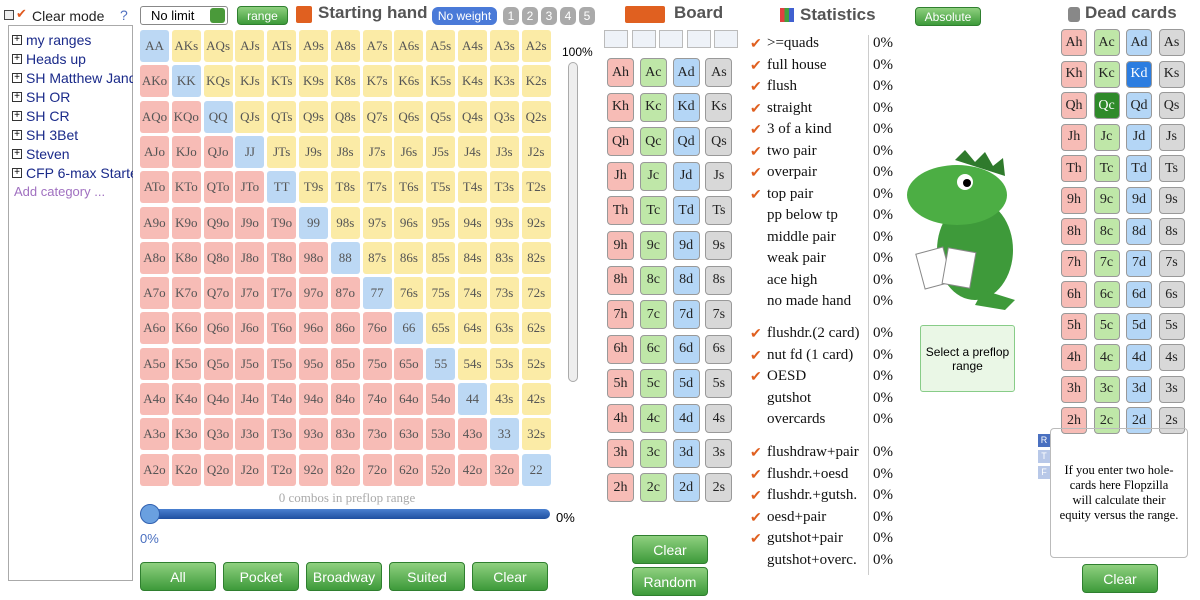  Describe the element at coordinates (1139, 420) in the screenshot. I see `dead-card: 2d` at that location.